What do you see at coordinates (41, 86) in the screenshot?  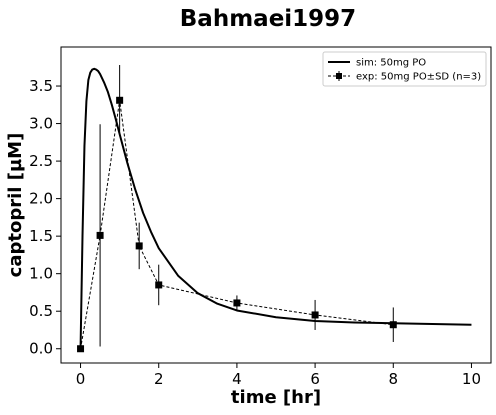 I see `y-tick-label: 3.5` at bounding box center [41, 86].